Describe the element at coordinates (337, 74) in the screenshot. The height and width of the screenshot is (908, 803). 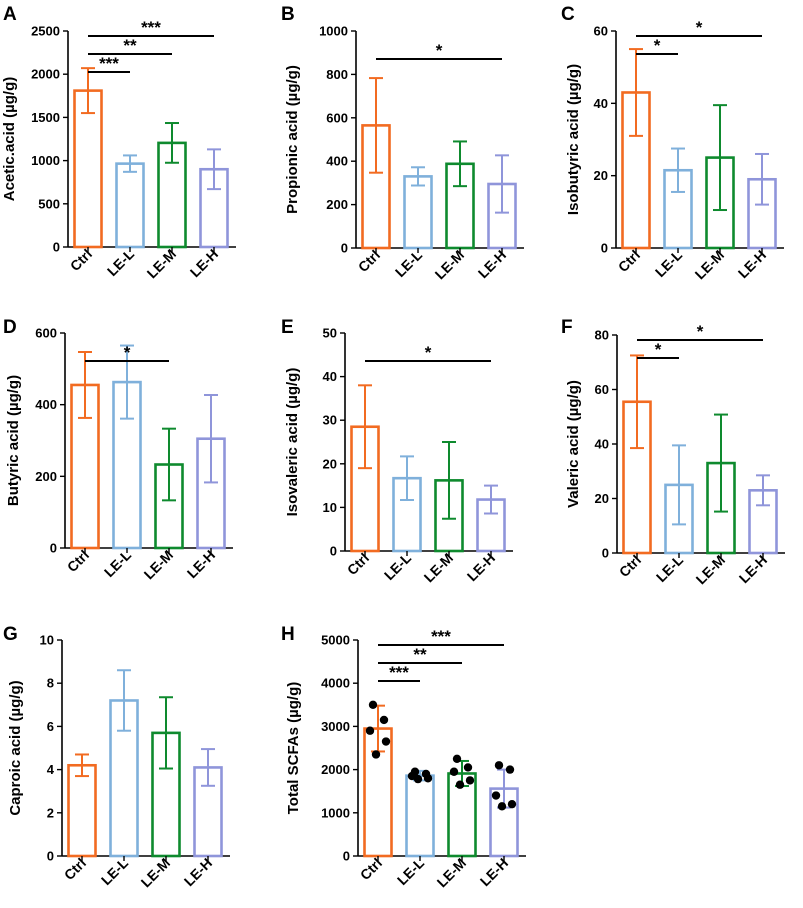
I see `y-tick-label: 800` at that location.